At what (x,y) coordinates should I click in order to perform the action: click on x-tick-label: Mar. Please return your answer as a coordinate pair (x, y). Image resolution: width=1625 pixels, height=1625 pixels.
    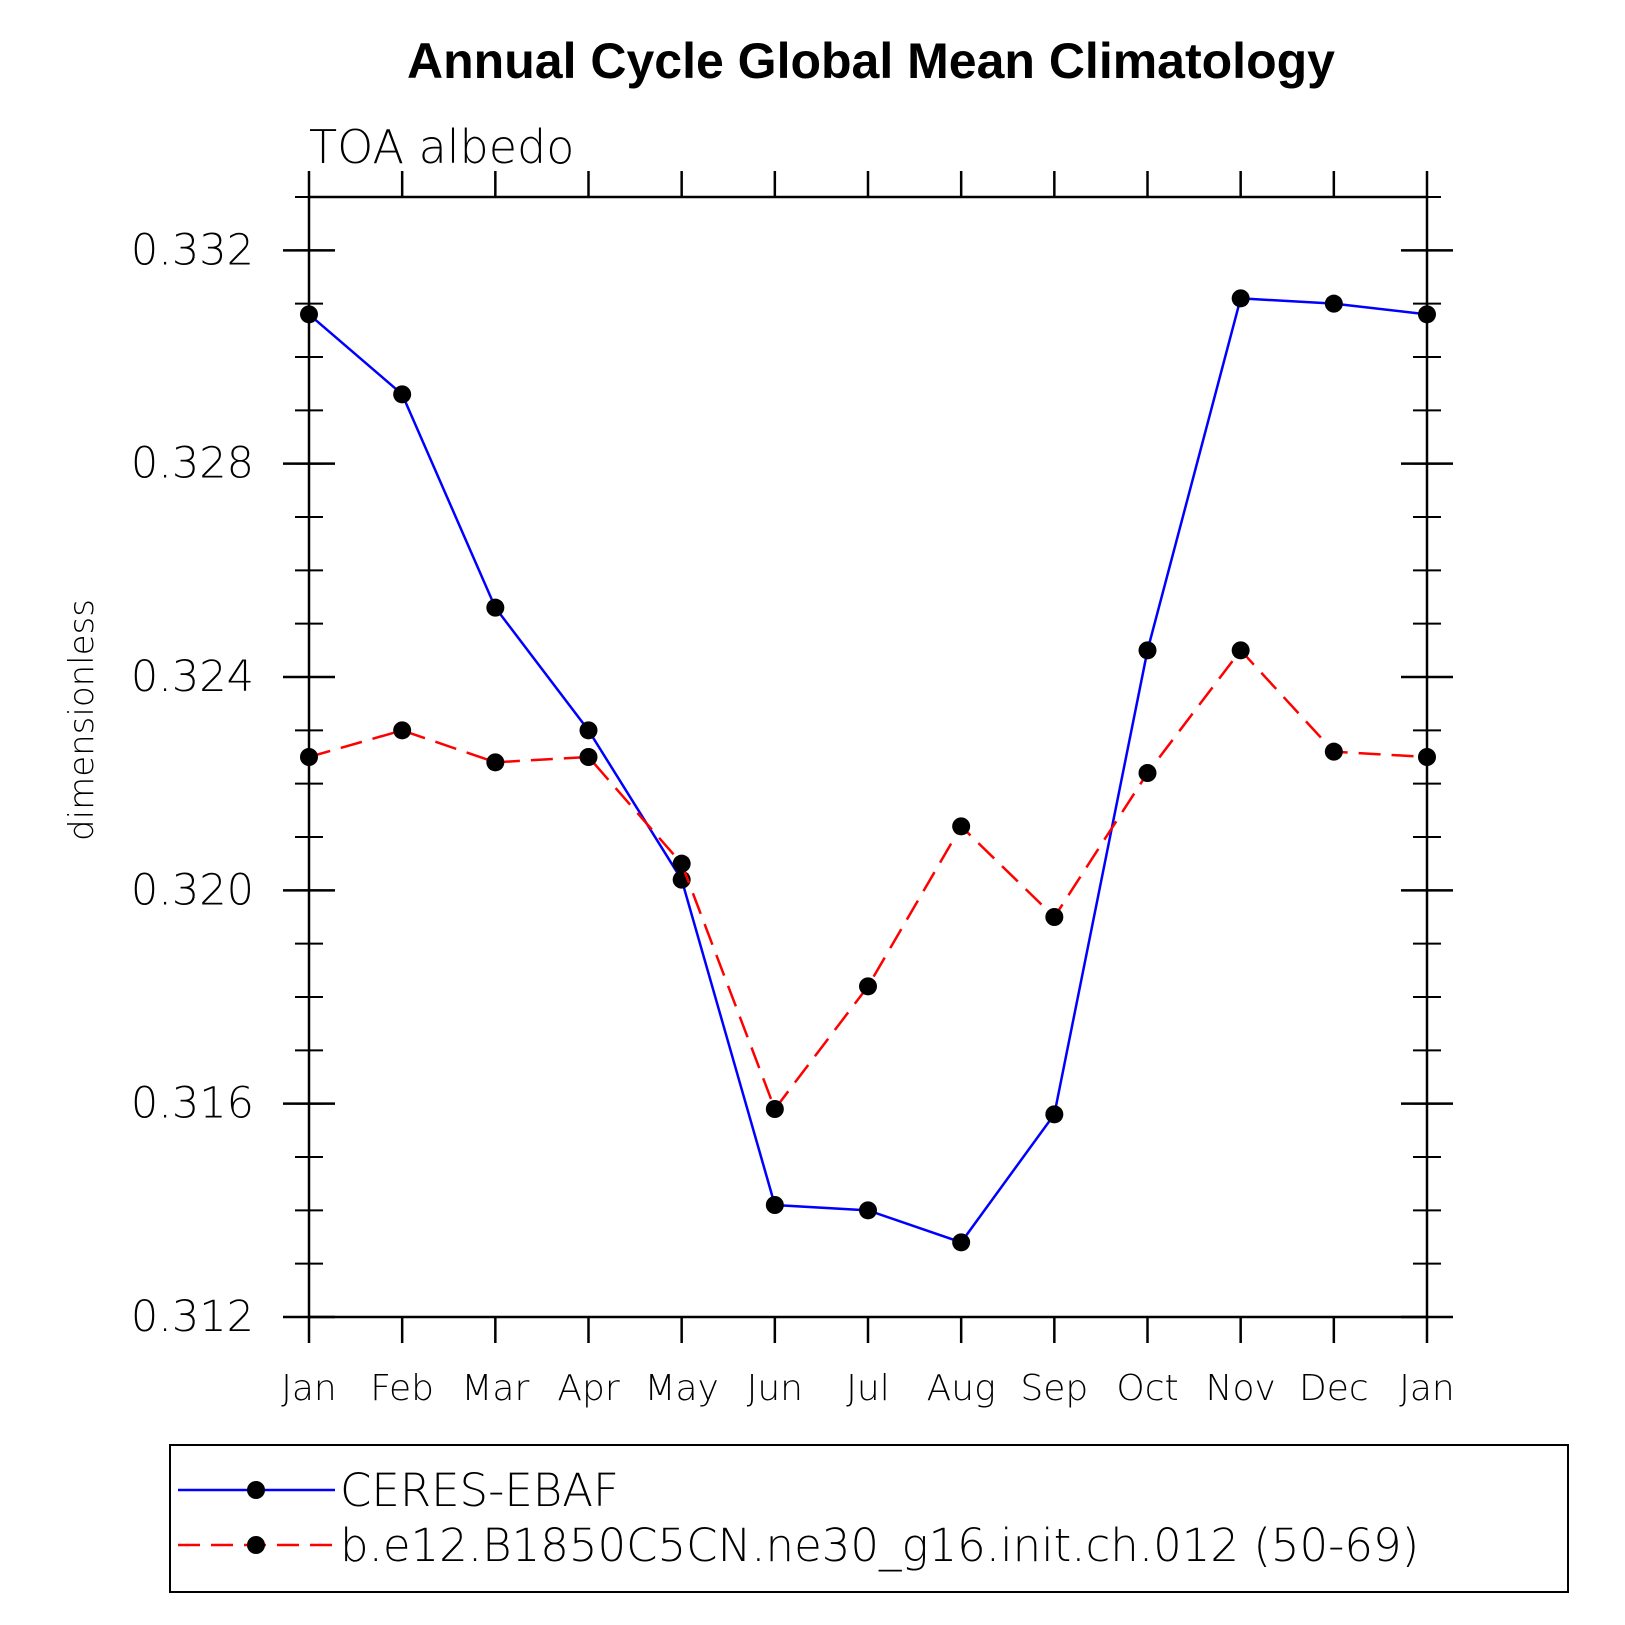
    Looking at the image, I should click on (495, 1388).